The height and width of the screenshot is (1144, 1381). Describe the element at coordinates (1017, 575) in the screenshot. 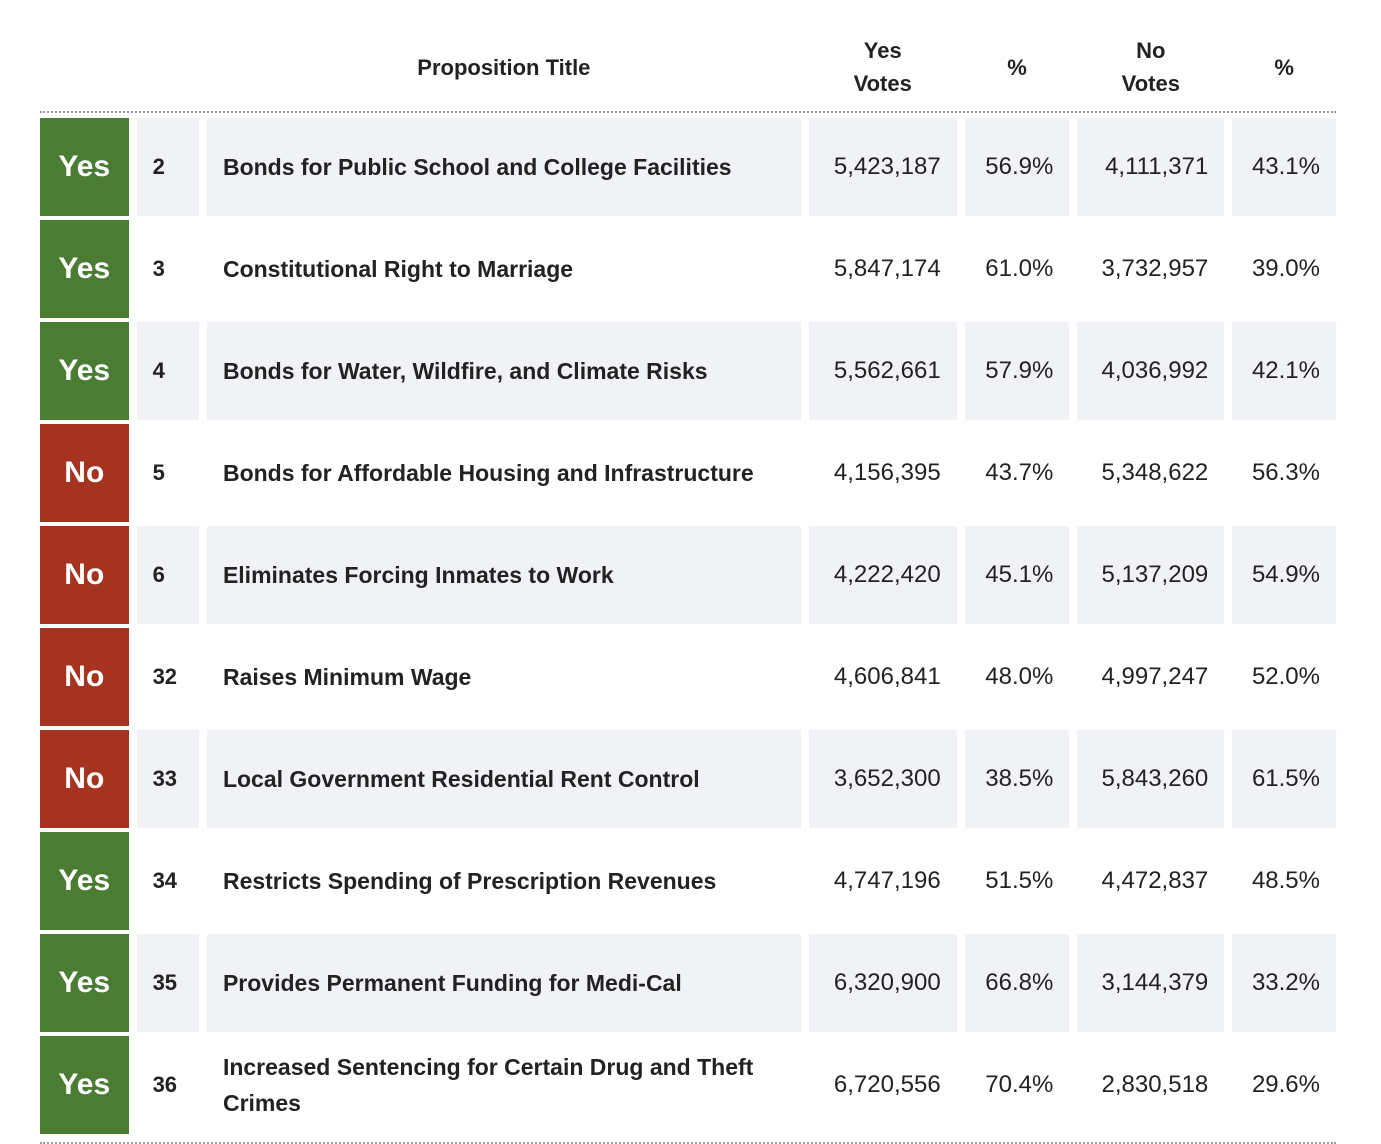

I see `yes-percent-cell: 45.1%` at that location.